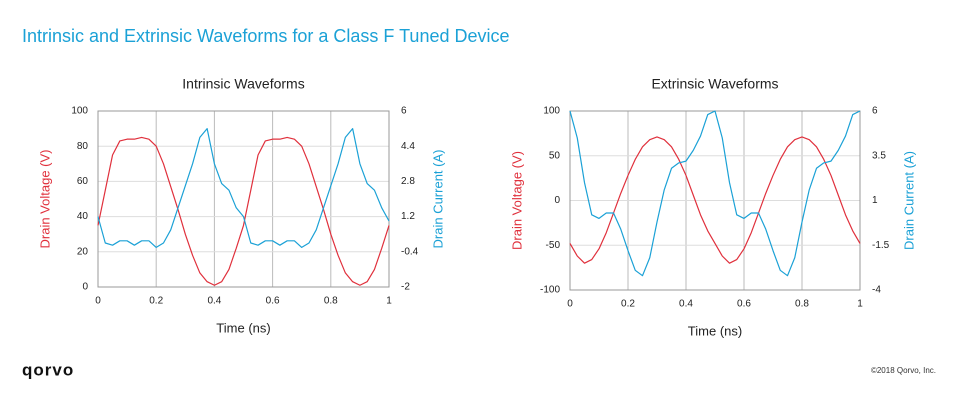 The image size is (960, 400). I want to click on y2-tick-label: -2, so click(405, 287).